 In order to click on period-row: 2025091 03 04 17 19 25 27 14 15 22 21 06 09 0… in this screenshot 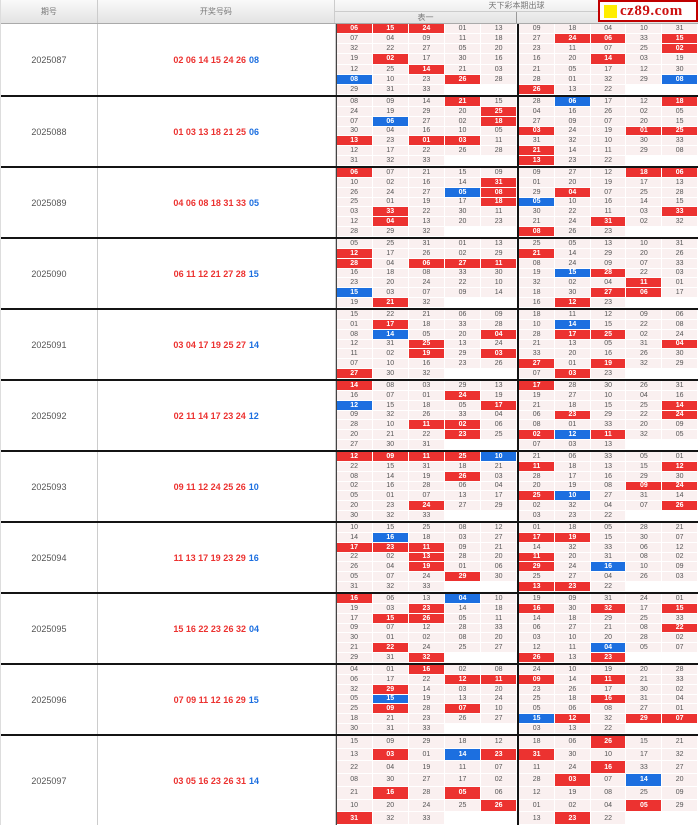, I will do `click(349, 343)`.